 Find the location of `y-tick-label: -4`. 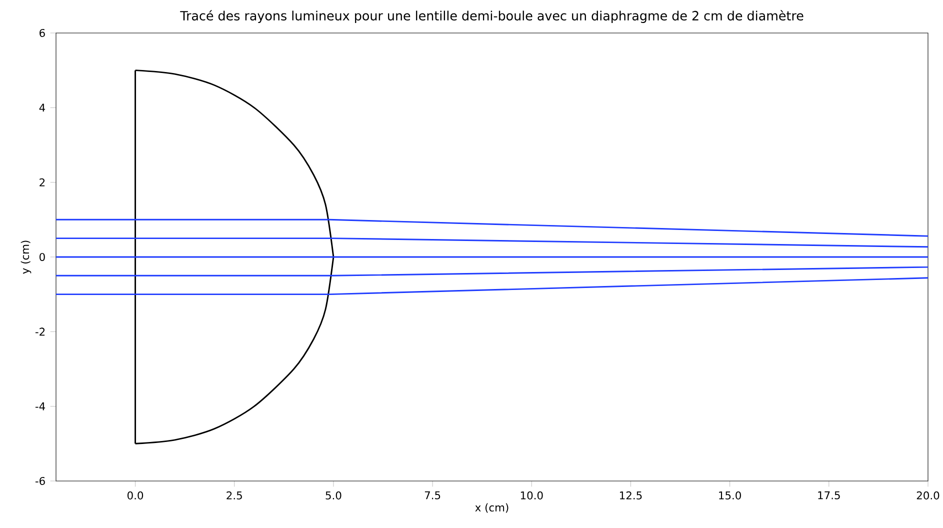

y-tick-label: -4 is located at coordinates (41, 406).